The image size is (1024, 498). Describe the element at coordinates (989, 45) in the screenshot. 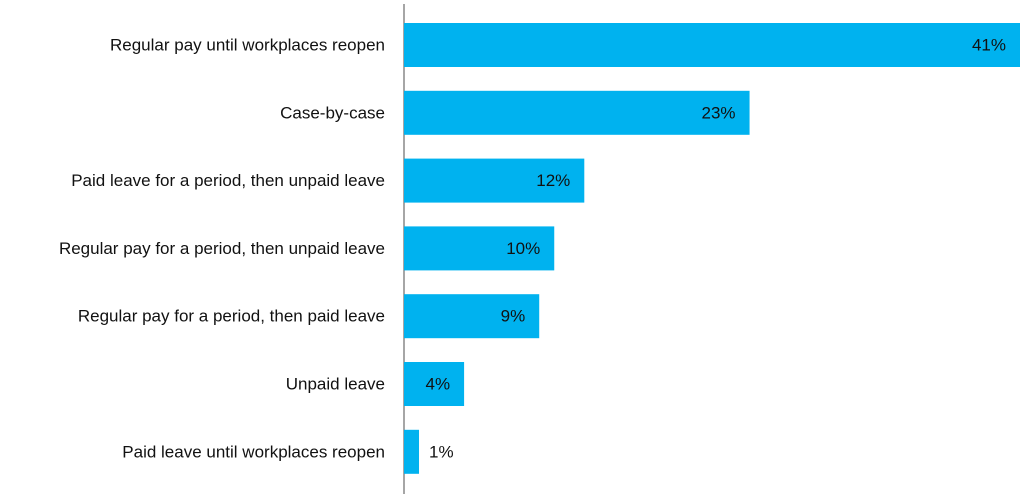

I see `value-label: 41%` at that location.